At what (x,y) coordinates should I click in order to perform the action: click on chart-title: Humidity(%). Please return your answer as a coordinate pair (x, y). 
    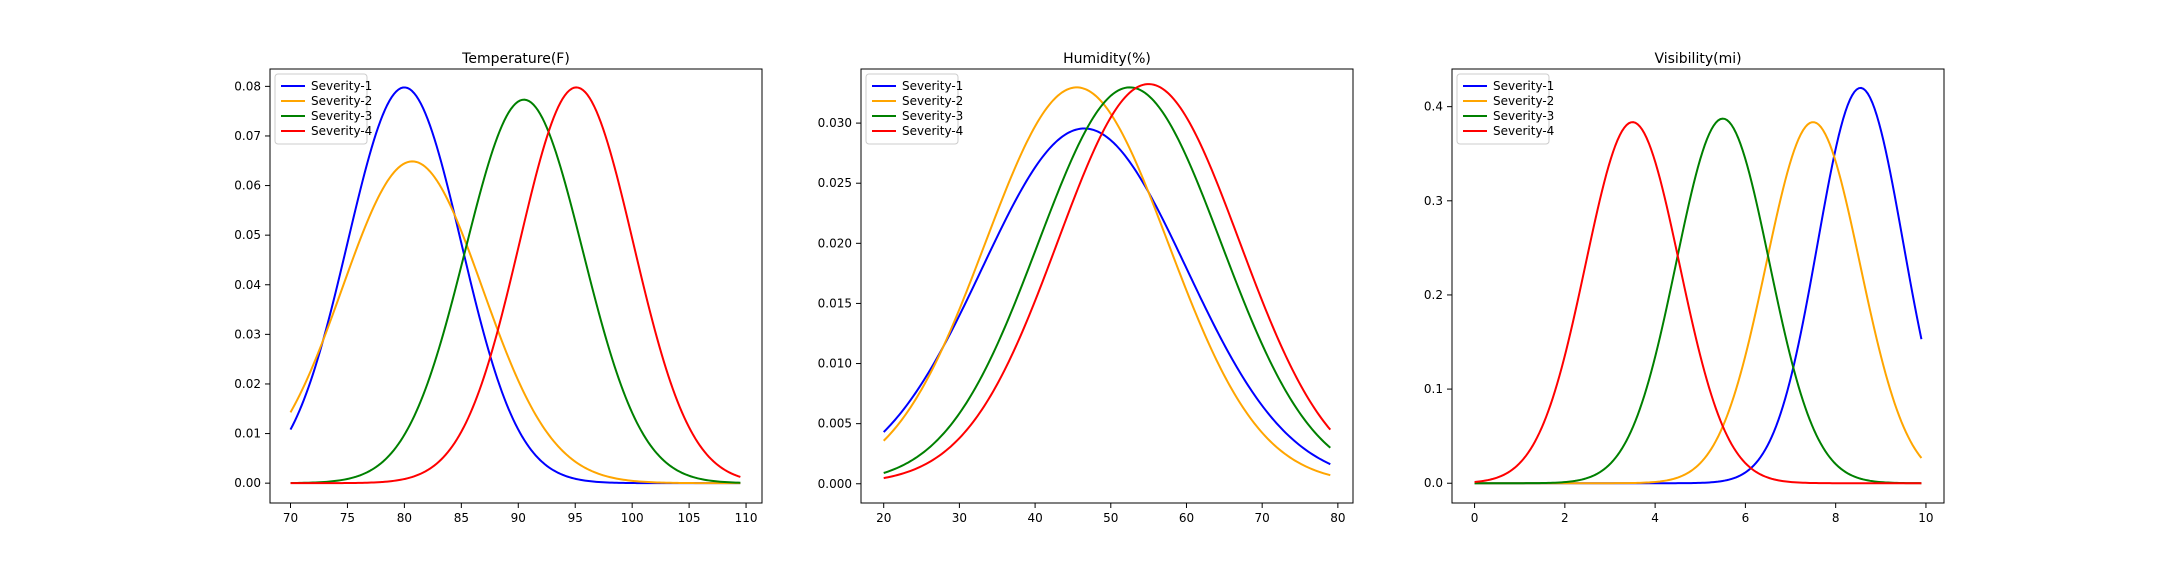
    Looking at the image, I should click on (1107, 59).